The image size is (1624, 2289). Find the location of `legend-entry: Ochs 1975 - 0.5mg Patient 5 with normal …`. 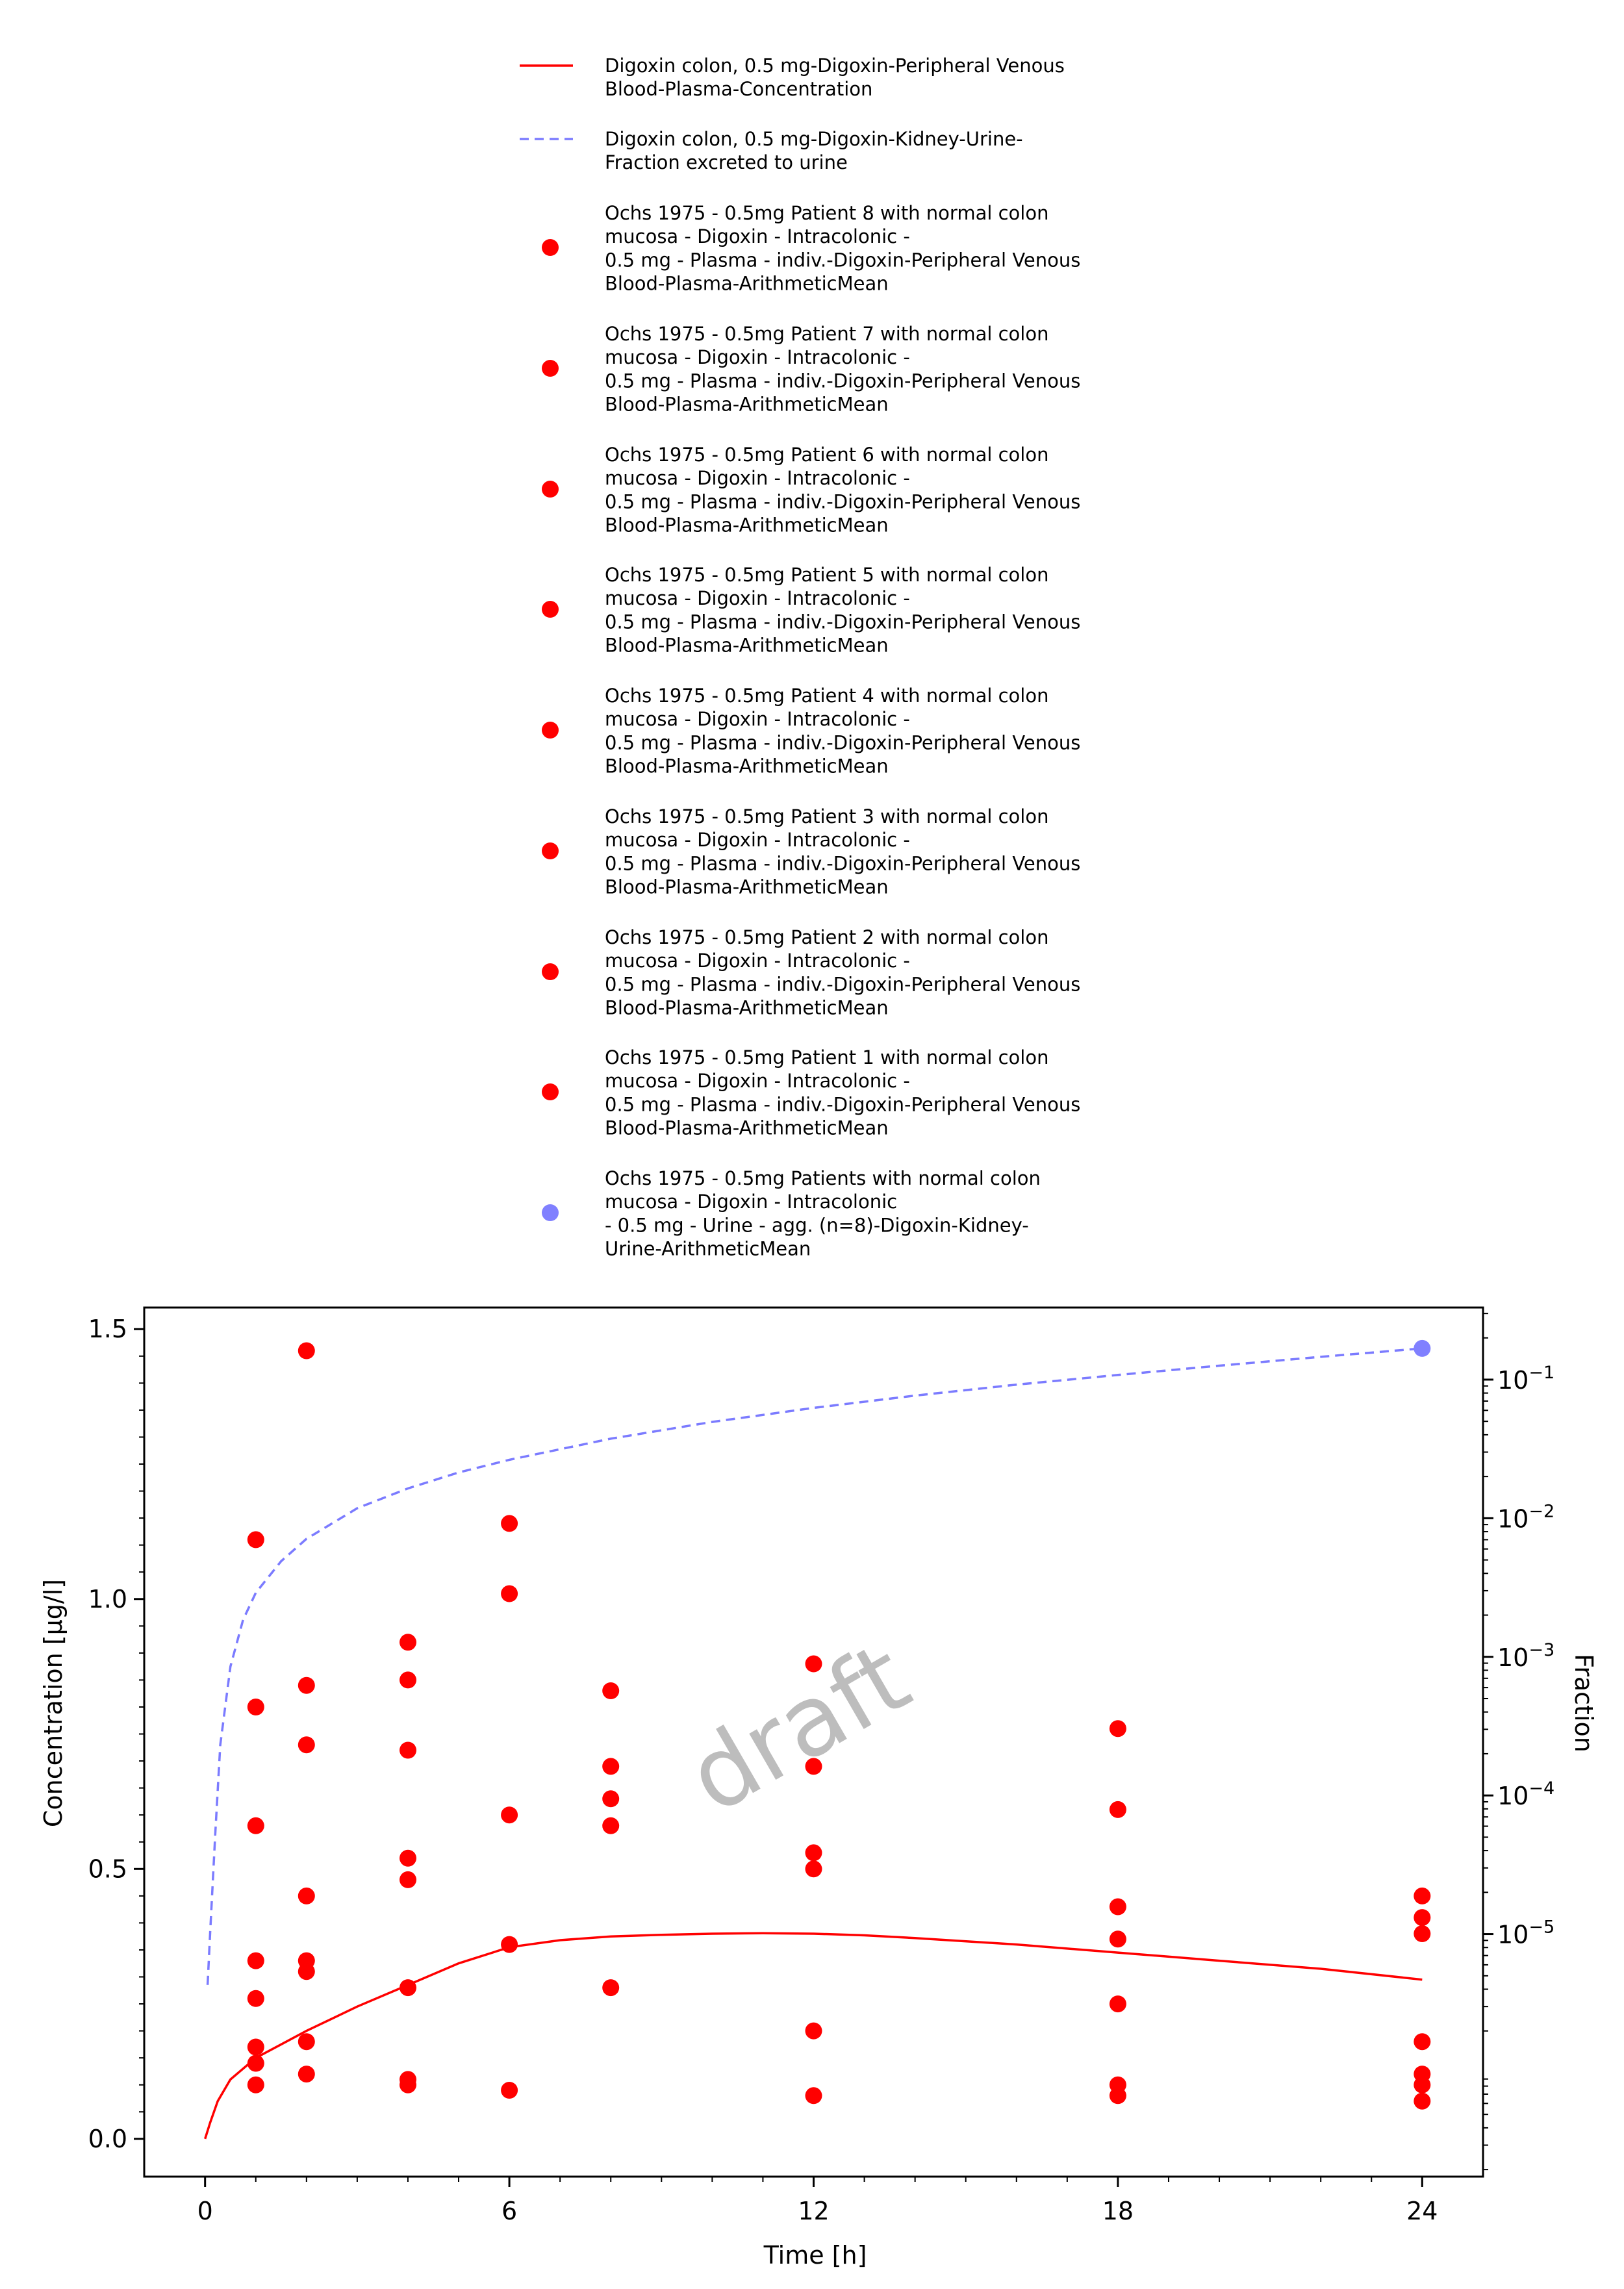

legend-entry: Ochs 1975 - 0.5mg Patient 5 with normal … is located at coordinates (811, 610).